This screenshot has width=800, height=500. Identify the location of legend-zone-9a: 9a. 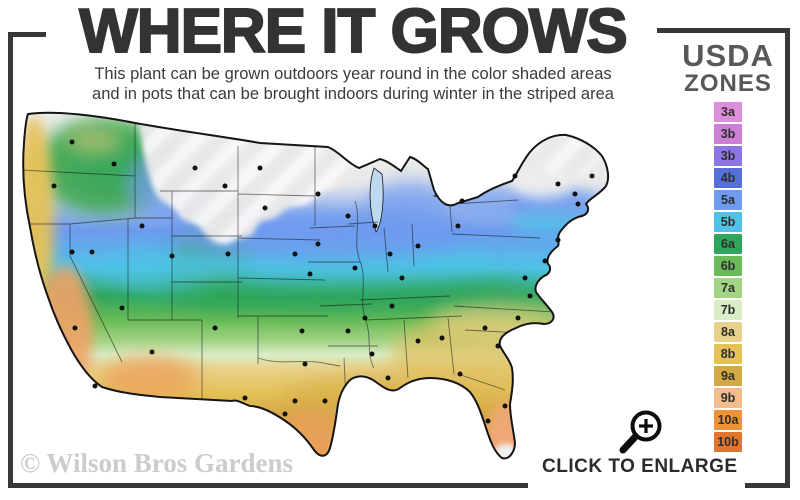
(728, 376).